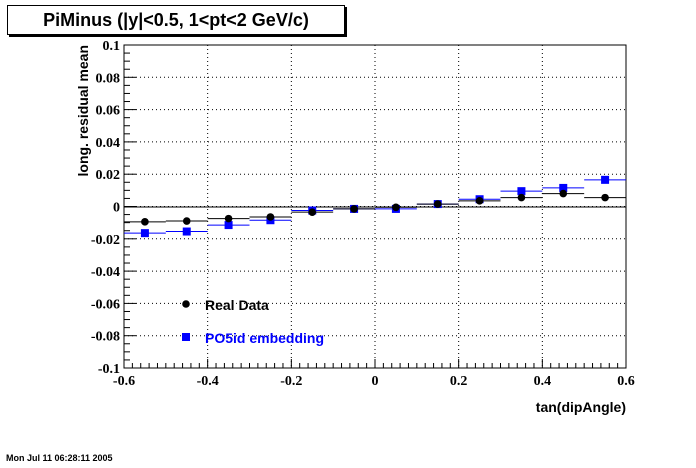 The width and height of the screenshot is (696, 468). I want to click on x-axis-label: tan(dipAngle), so click(581, 407).